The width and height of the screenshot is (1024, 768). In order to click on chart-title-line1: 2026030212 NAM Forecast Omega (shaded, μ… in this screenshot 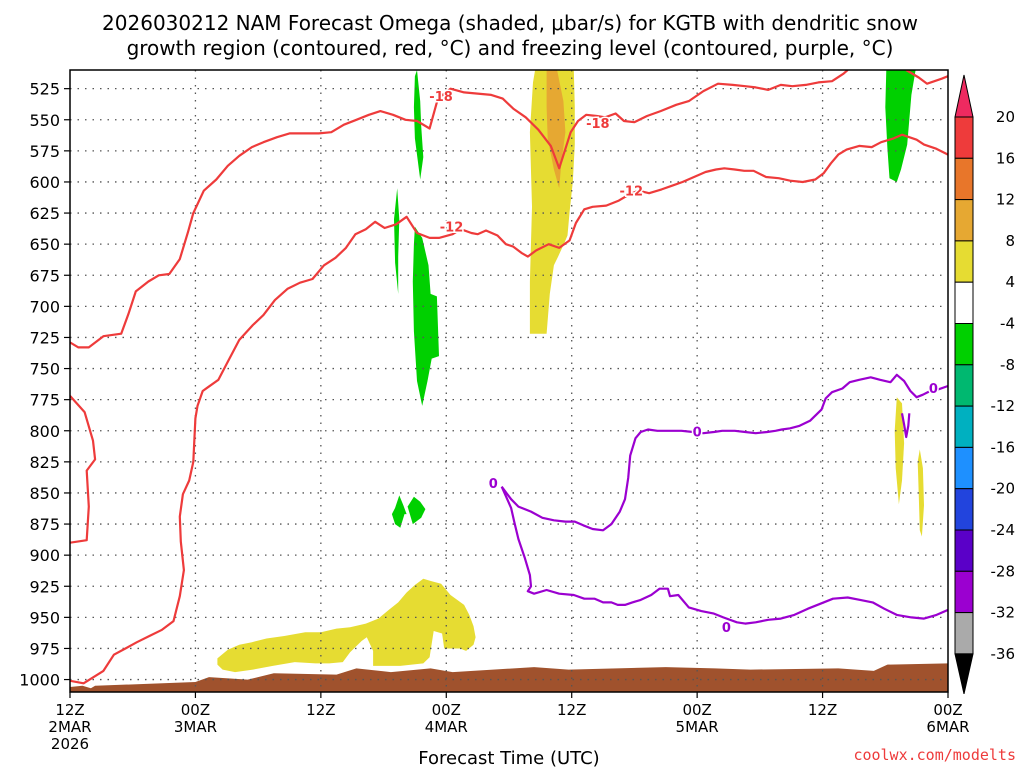, I will do `click(510, 23)`.